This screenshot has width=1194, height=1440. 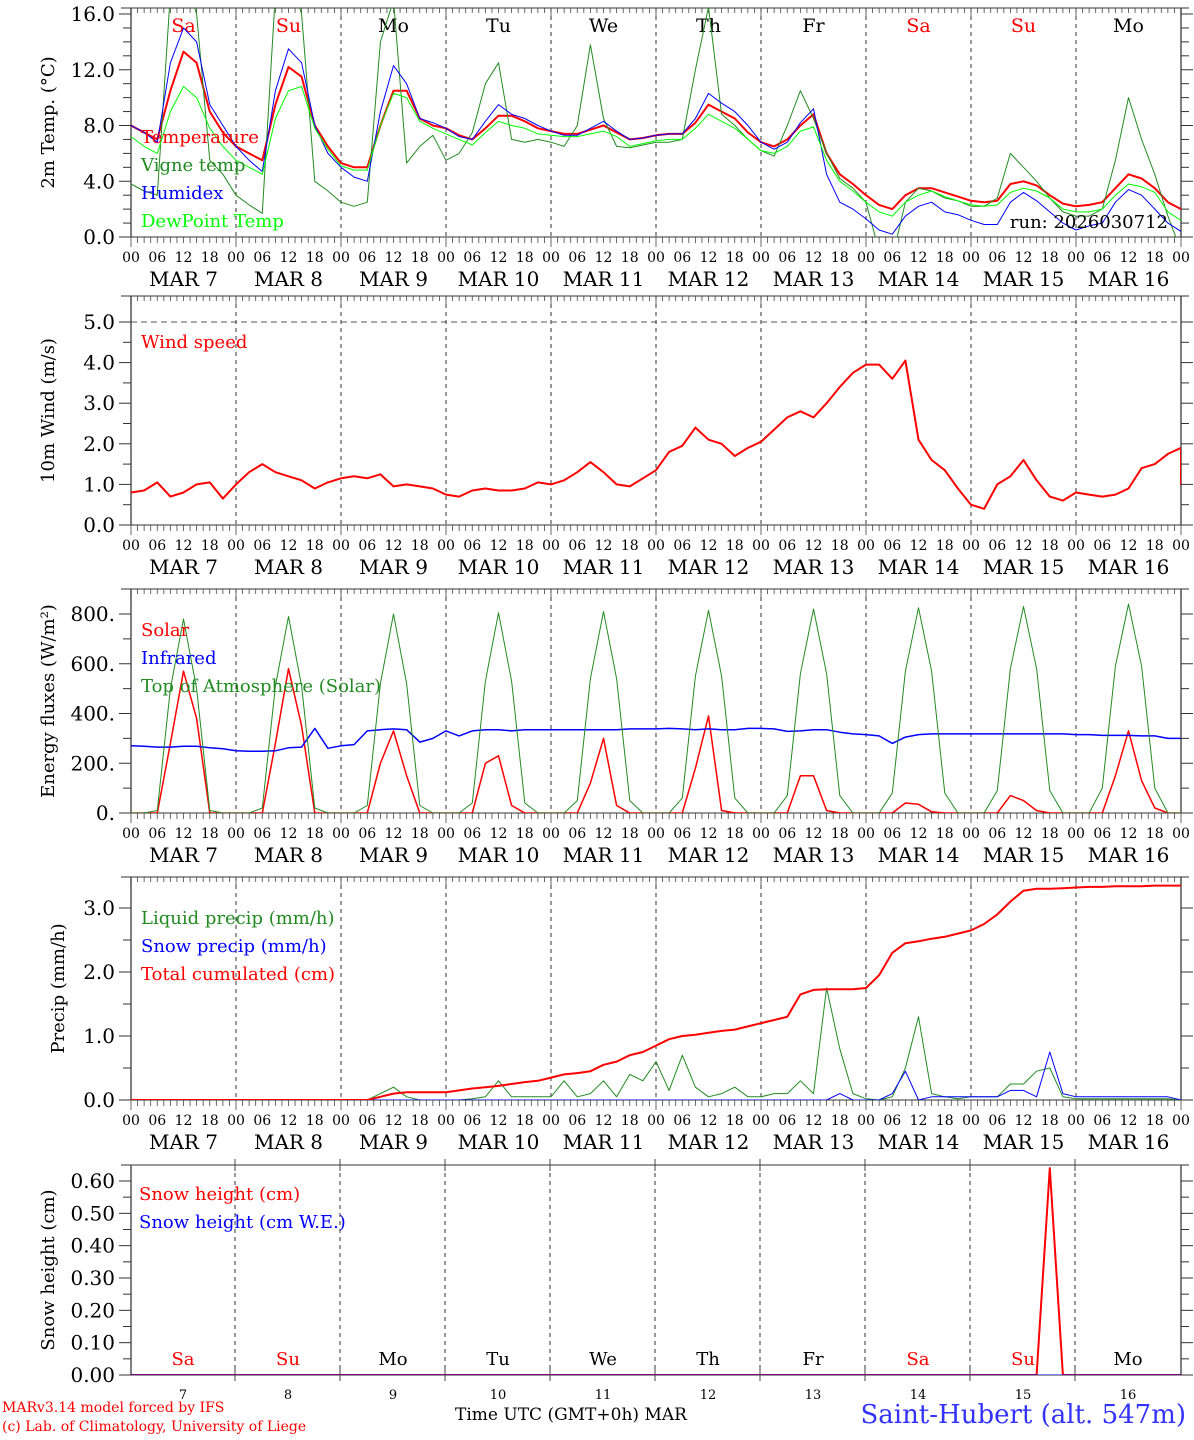 What do you see at coordinates (656, 1075) in the screenshot?
I see `series-line-snow-precip-mm-h-` at bounding box center [656, 1075].